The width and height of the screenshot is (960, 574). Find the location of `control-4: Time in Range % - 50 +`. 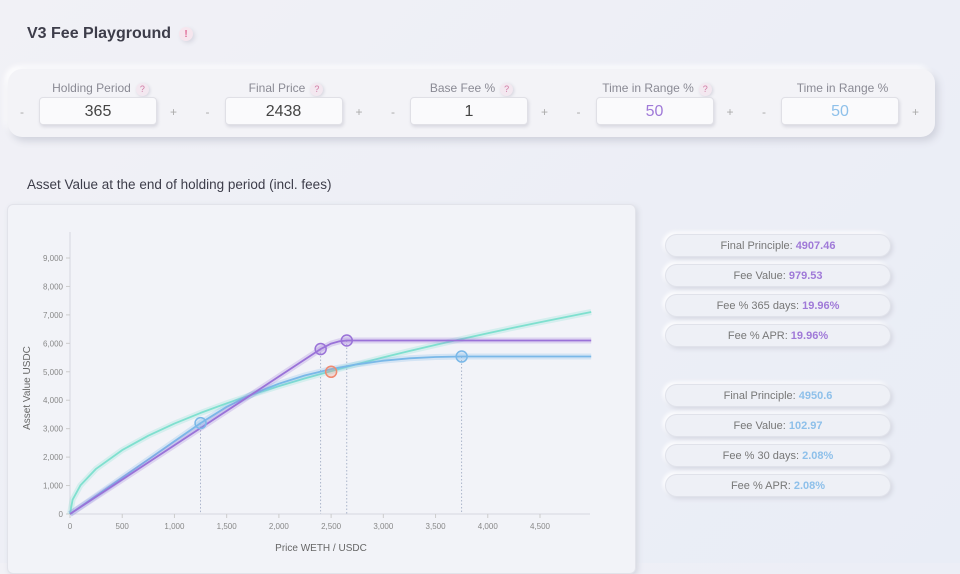

control-4: Time in Range % - 50 + is located at coordinates (842, 103).